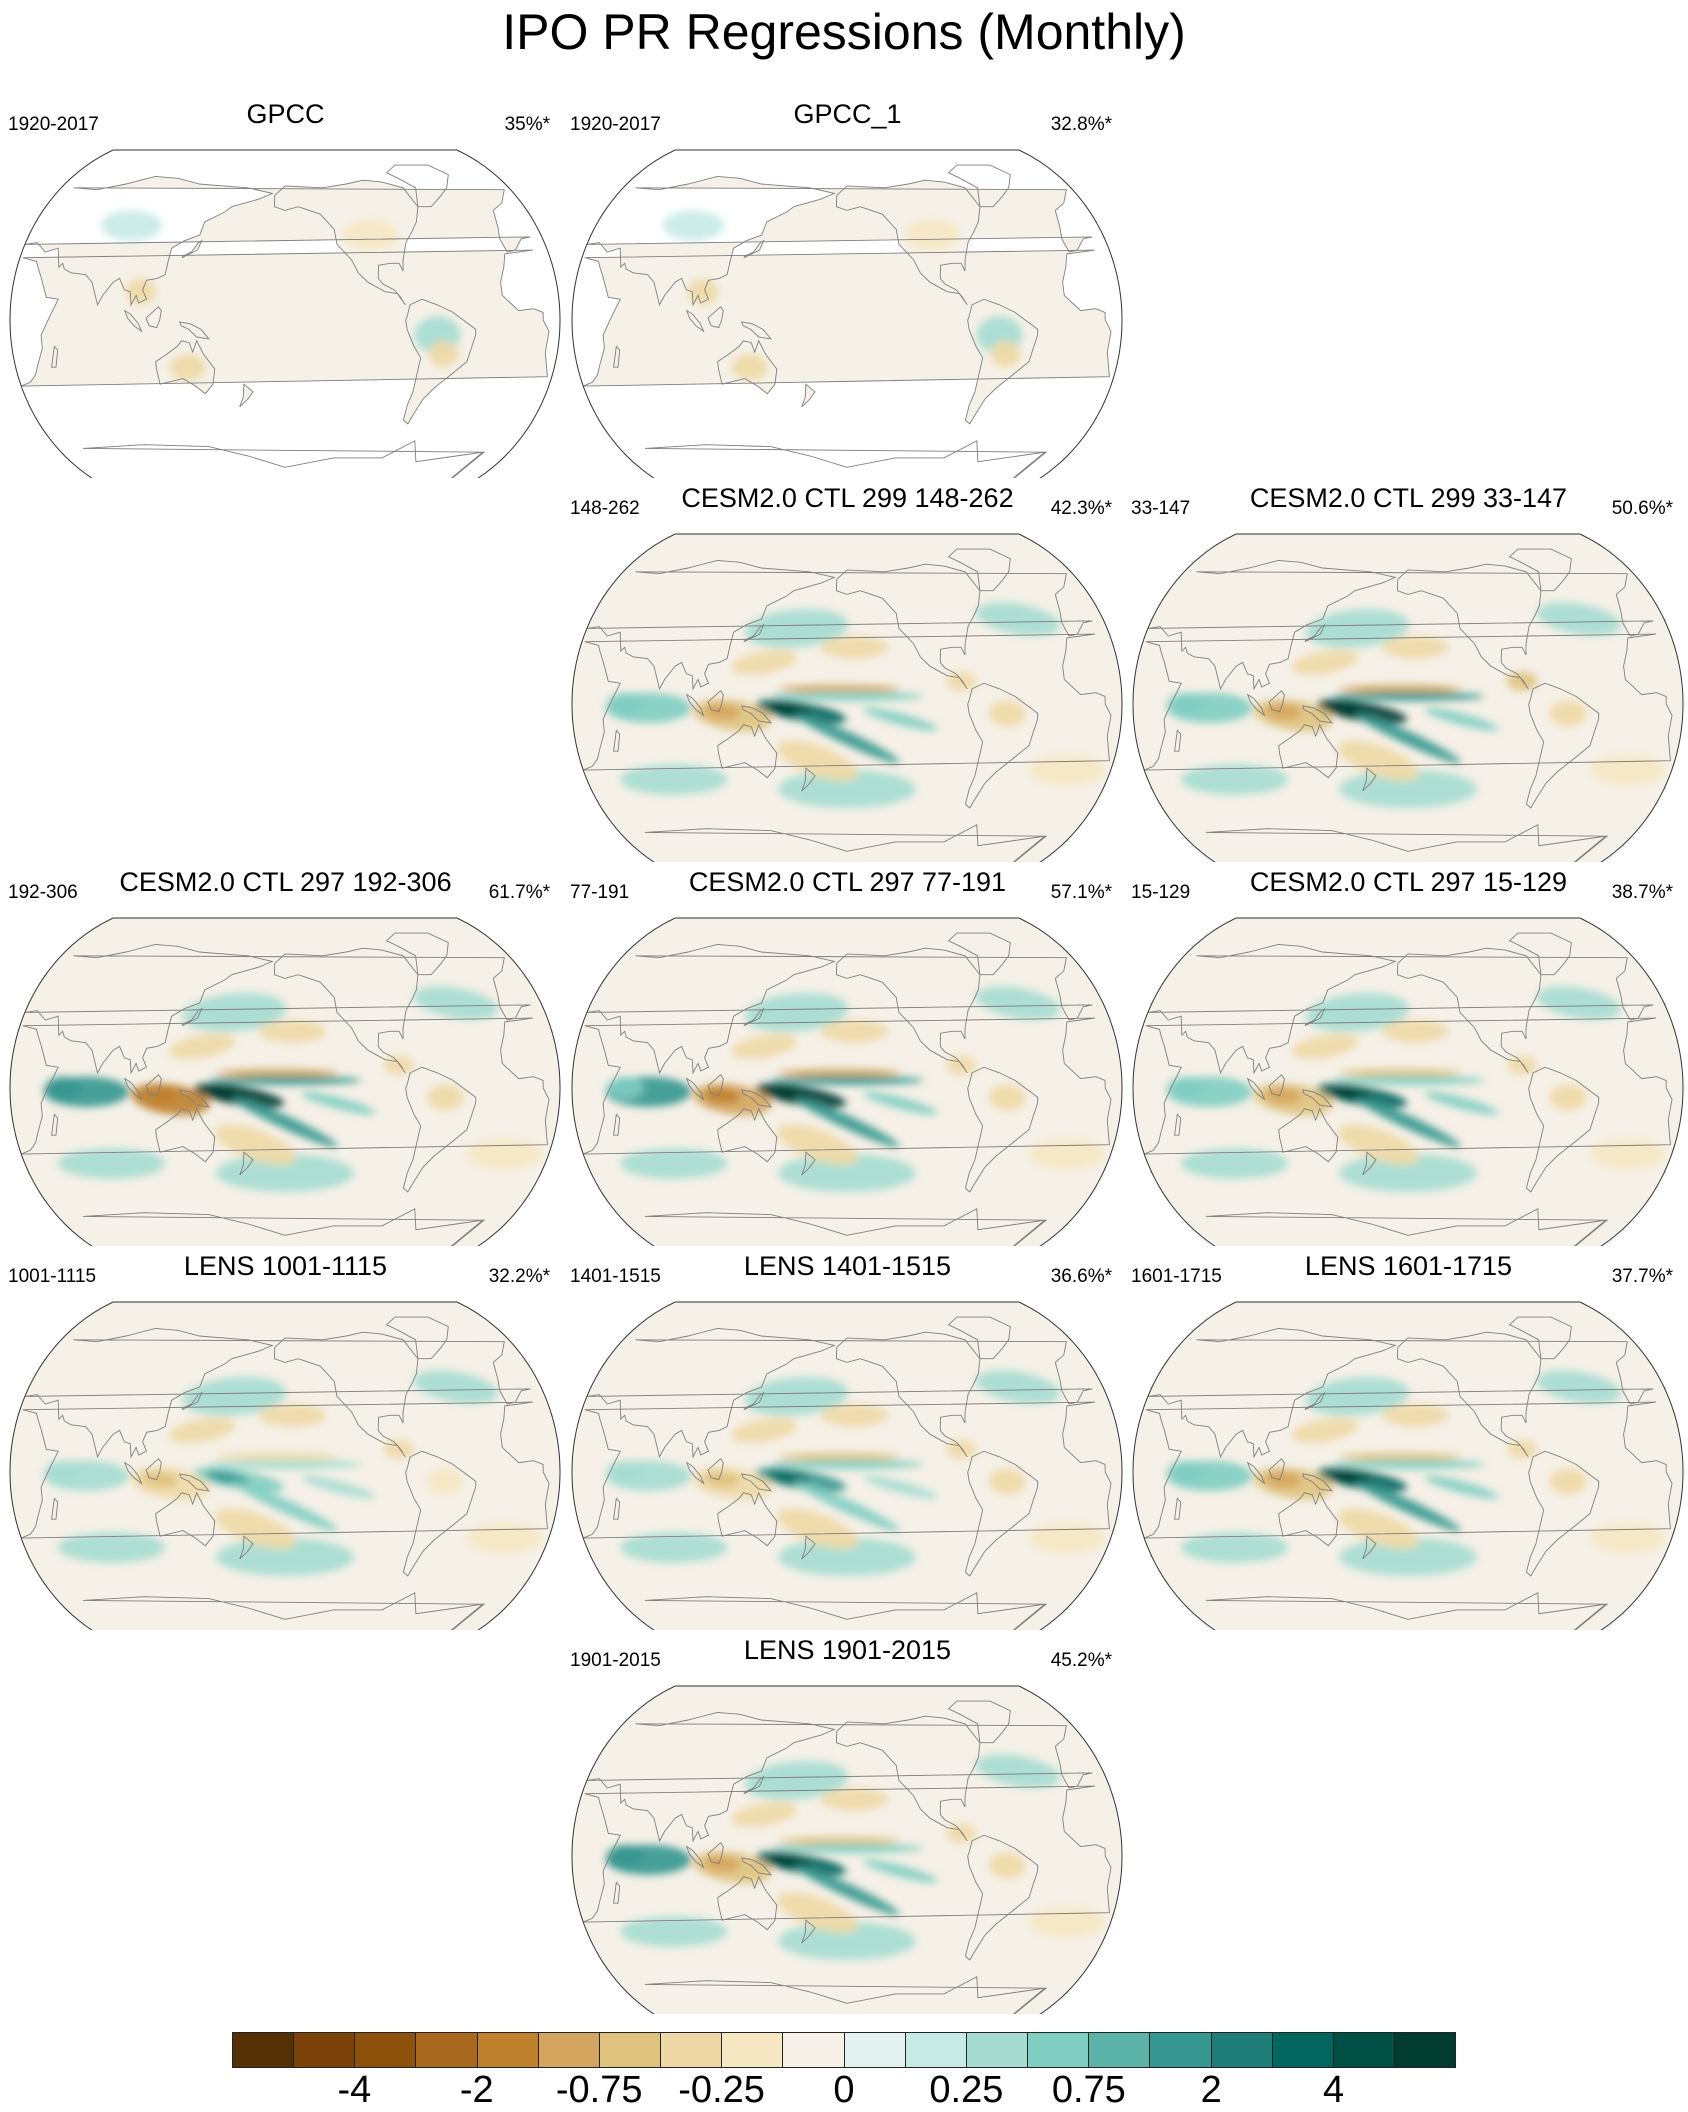  What do you see at coordinates (1081, 1276) in the screenshot?
I see `panel-variance: 36.6%*` at bounding box center [1081, 1276].